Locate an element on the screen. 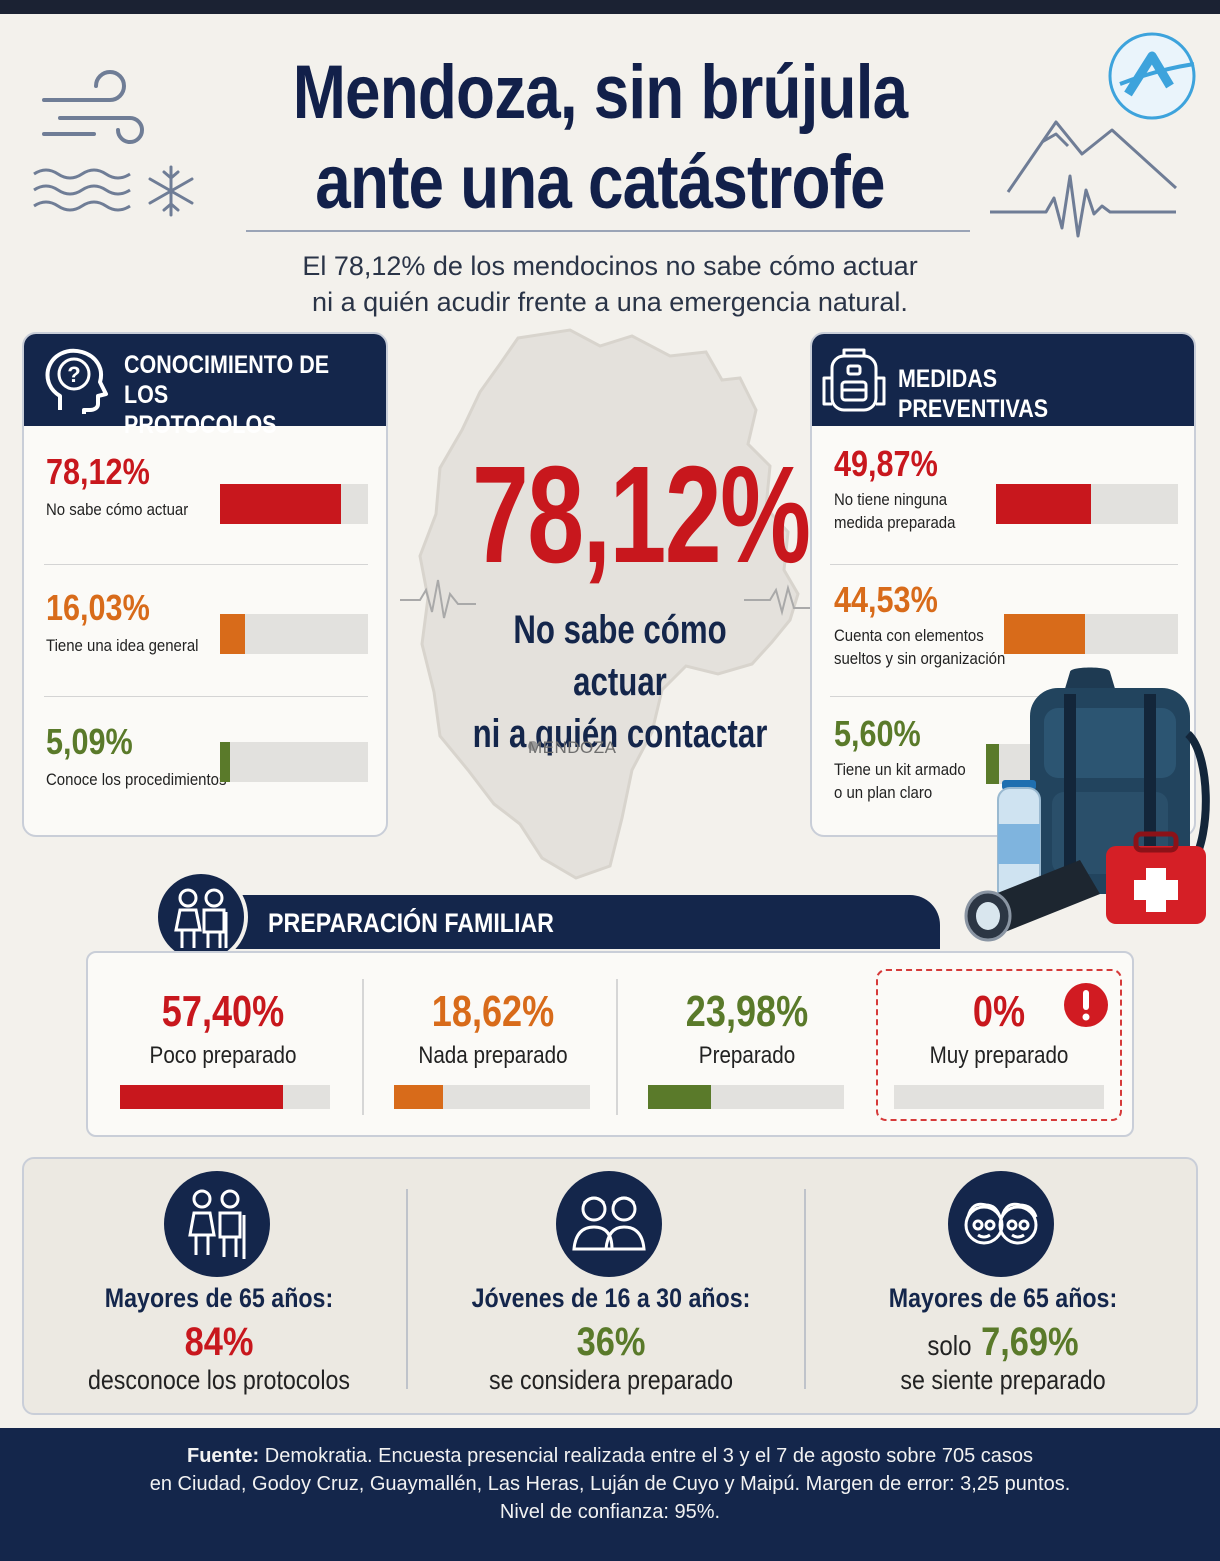 The height and width of the screenshot is (1561, 1220). stat-label: Tiene un kit armado o un plan claro is located at coordinates (900, 781).